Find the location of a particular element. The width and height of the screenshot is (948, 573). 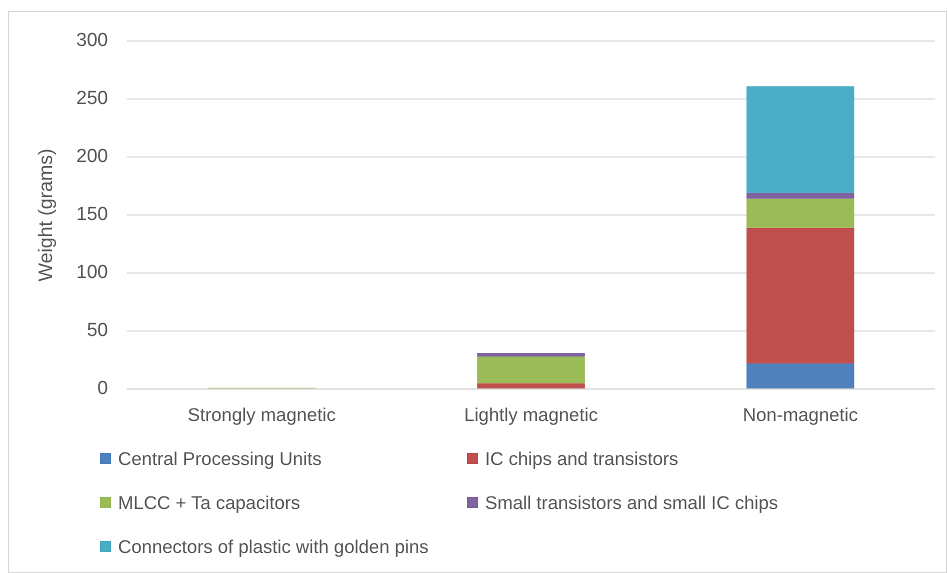

legend-label: IC chips and transistors is located at coordinates (581, 458).